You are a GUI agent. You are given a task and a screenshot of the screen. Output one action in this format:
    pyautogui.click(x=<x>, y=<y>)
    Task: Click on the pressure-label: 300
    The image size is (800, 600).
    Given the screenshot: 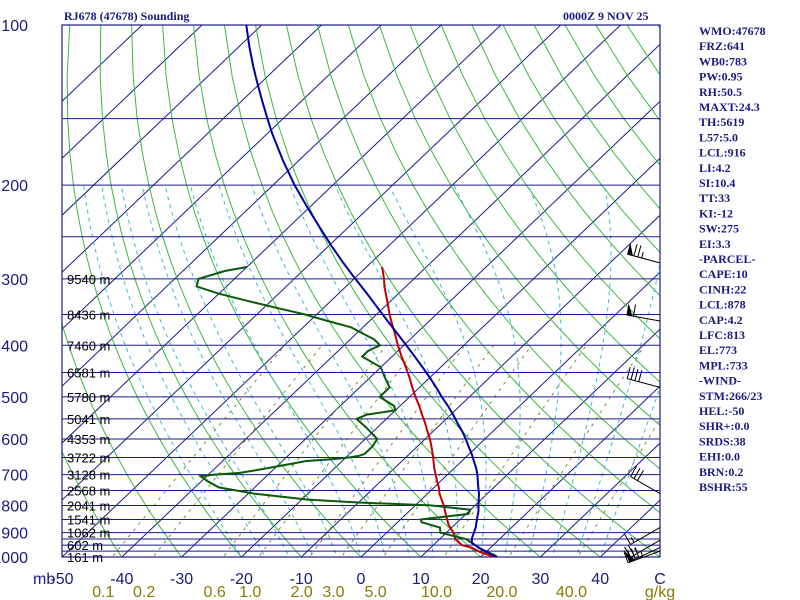 What is the action you would take?
    pyautogui.click(x=14, y=280)
    